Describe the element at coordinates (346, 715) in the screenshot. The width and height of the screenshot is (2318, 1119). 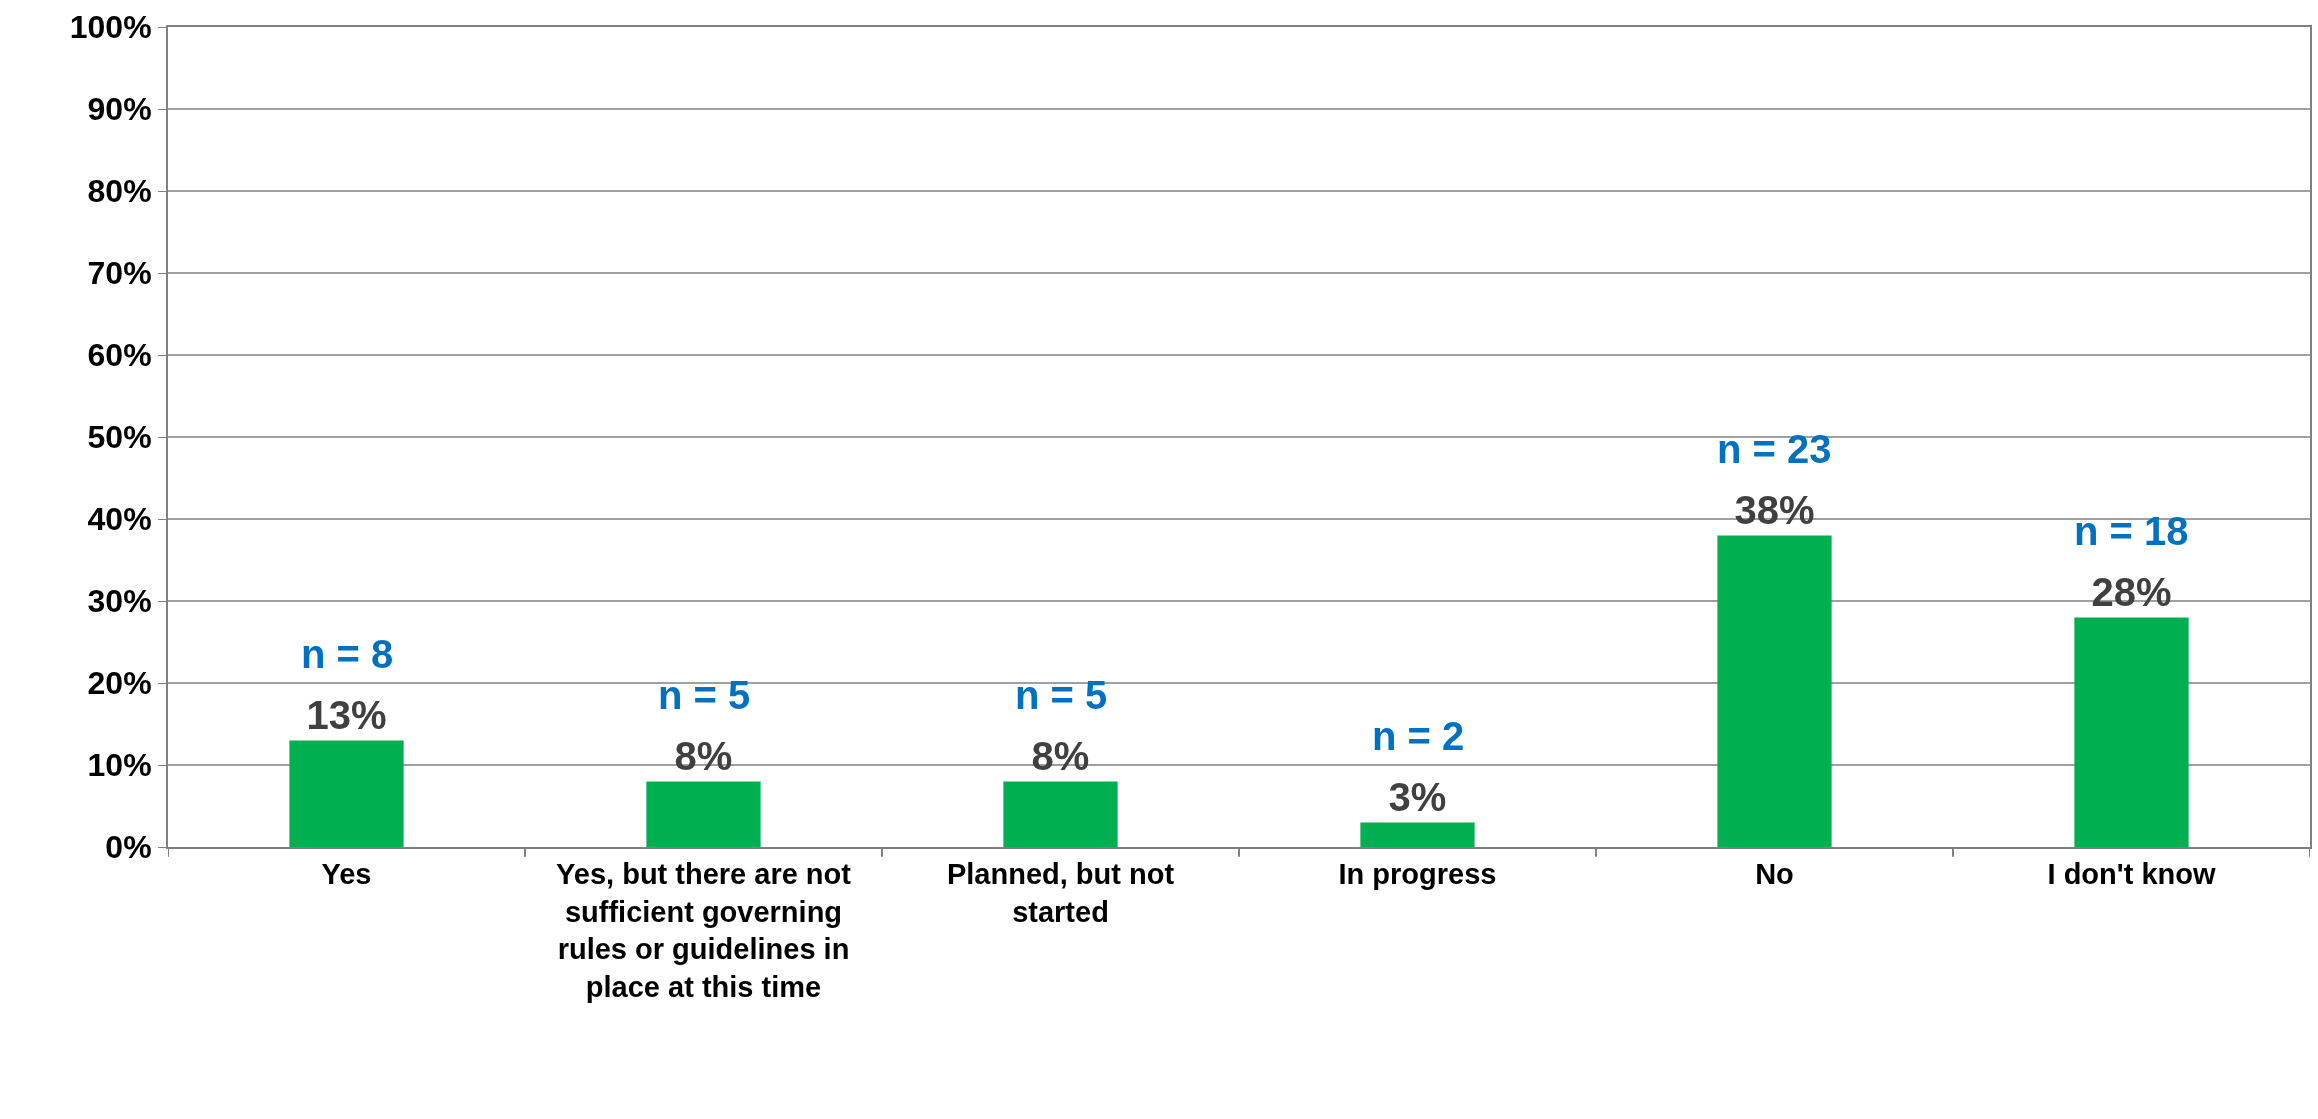
I see `data-label: 13%` at that location.